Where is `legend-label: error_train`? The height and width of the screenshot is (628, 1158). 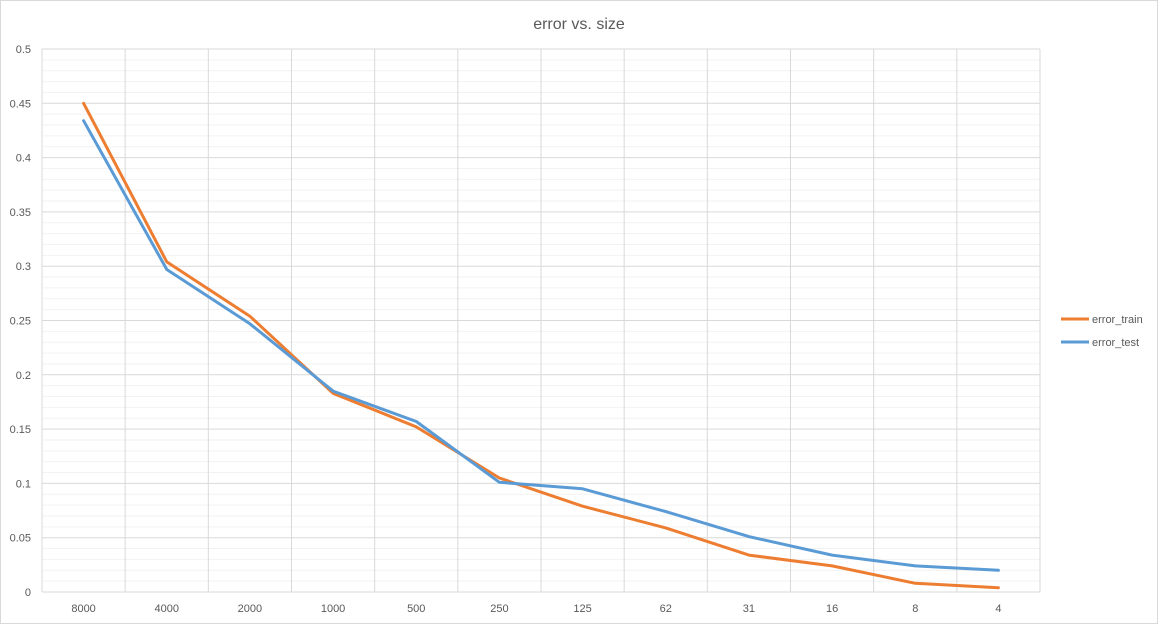 legend-label: error_train is located at coordinates (1117, 320).